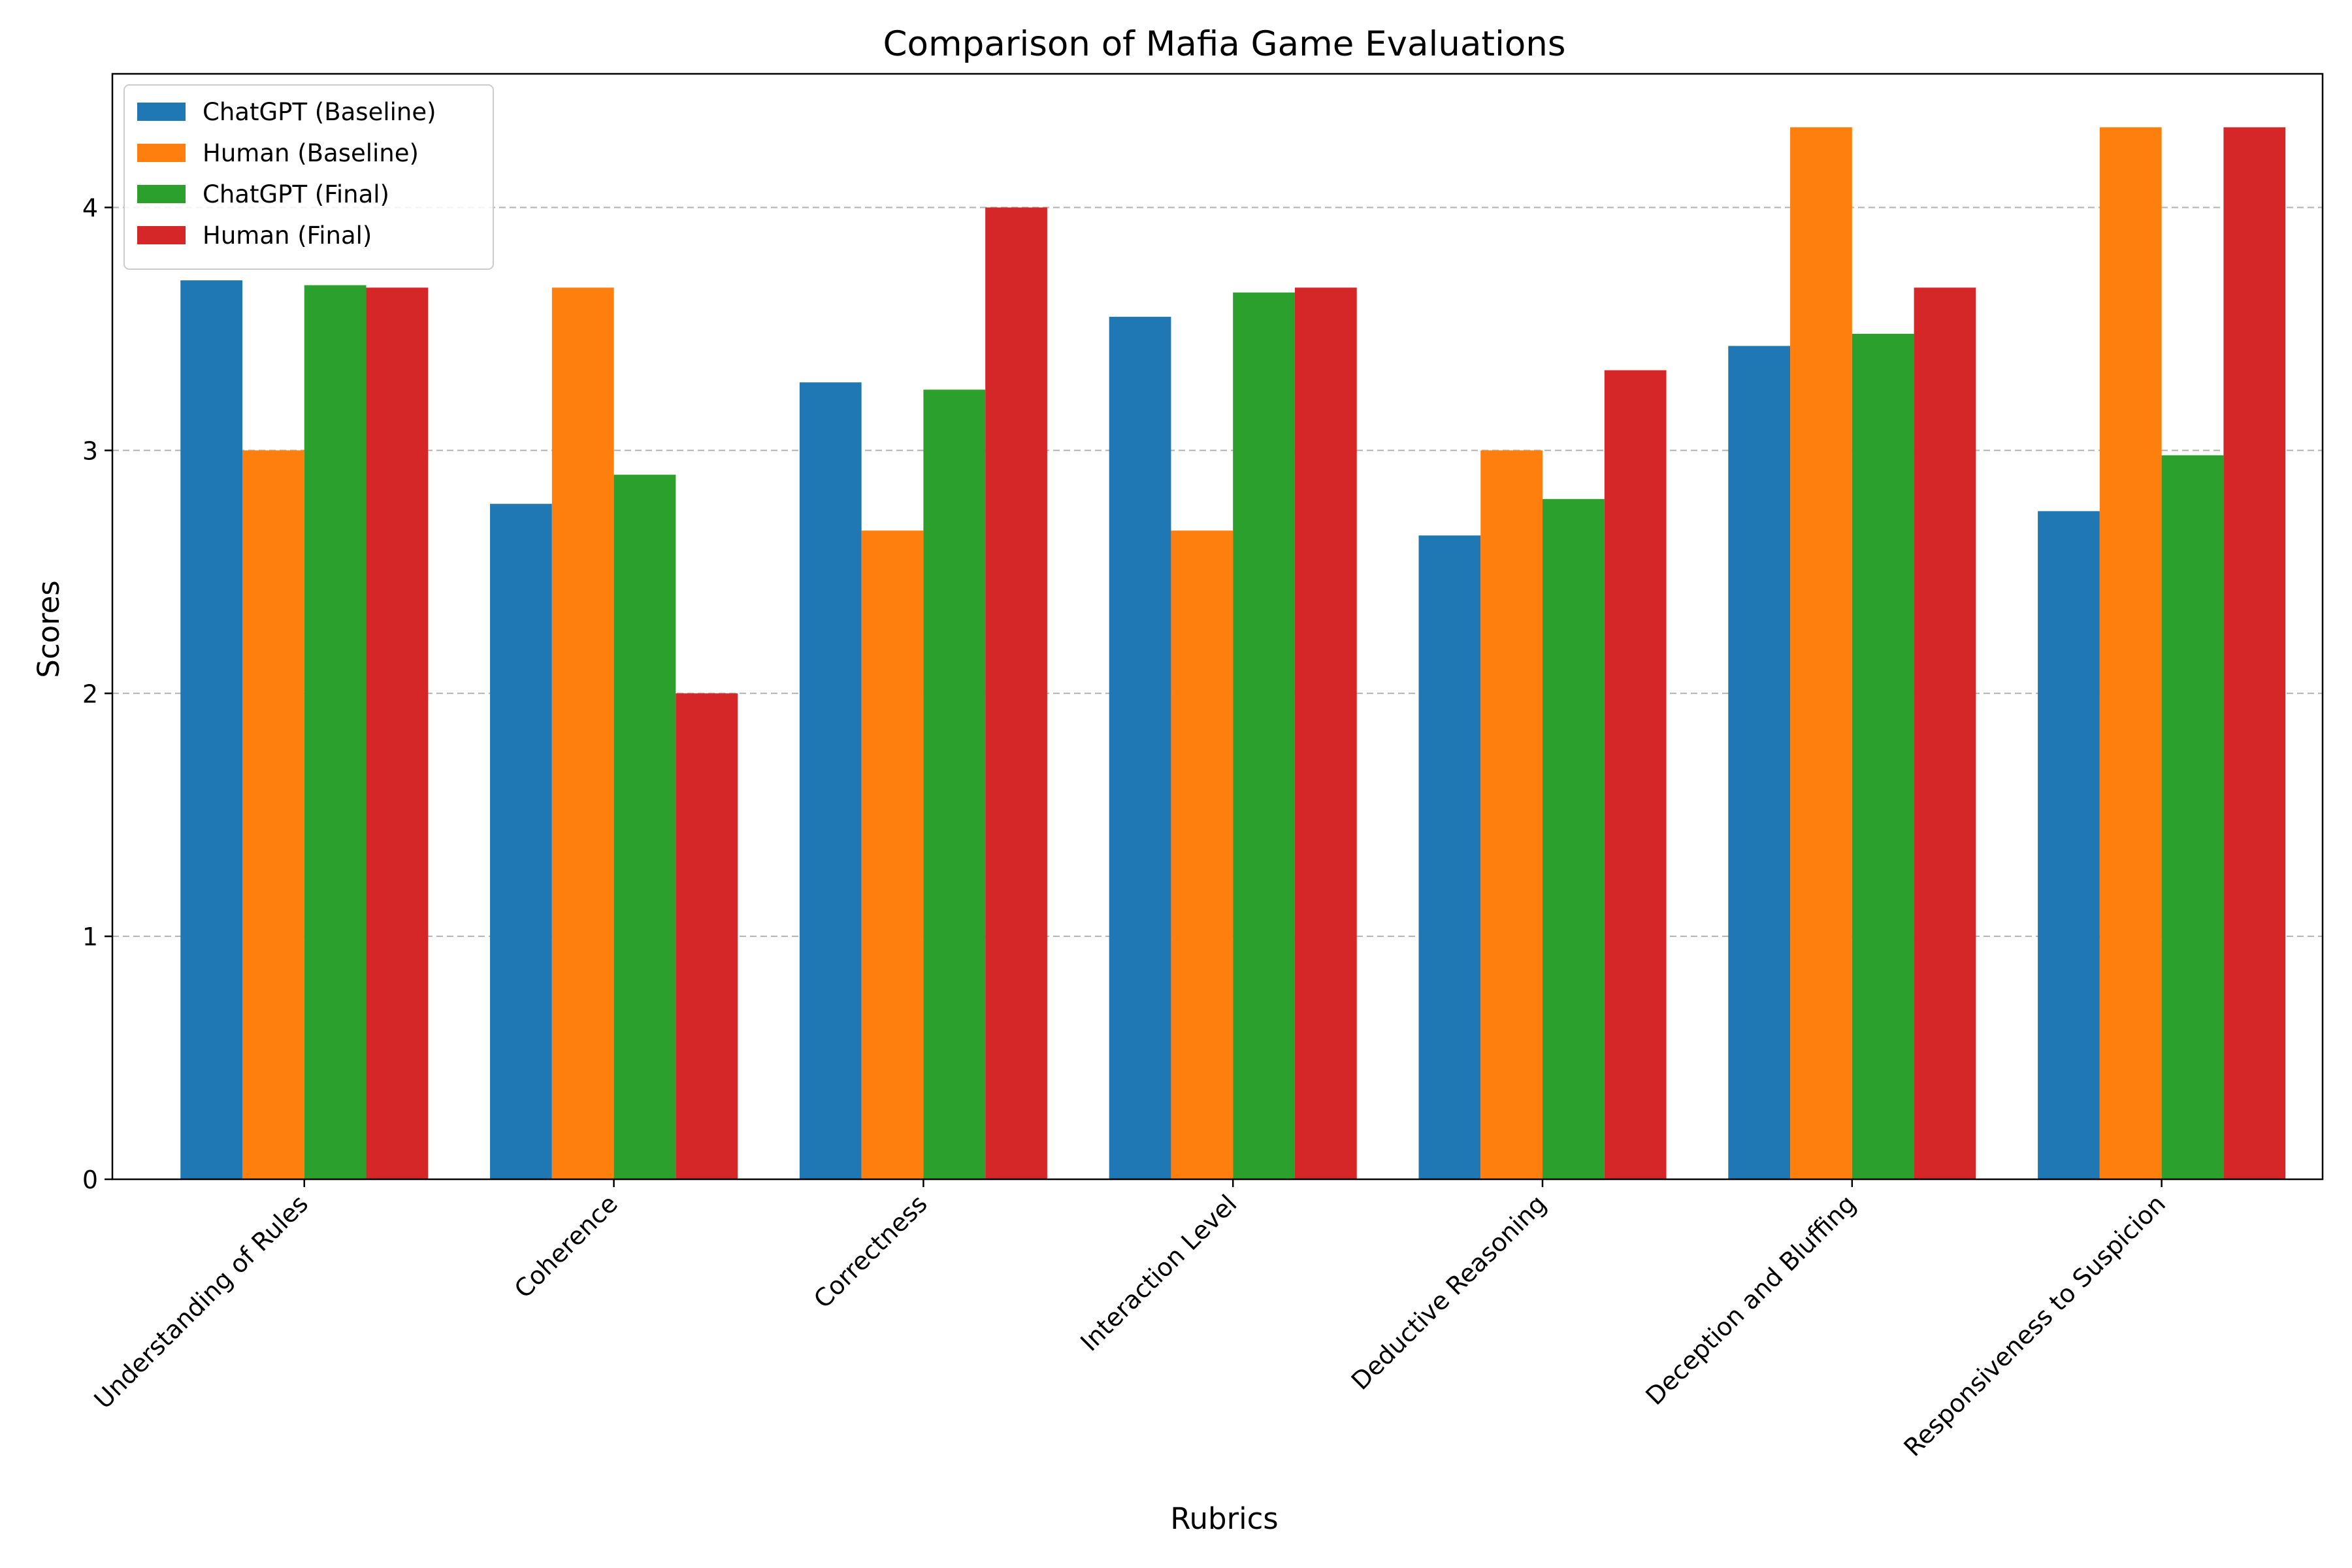 The height and width of the screenshot is (1568, 2352). I want to click on y-tick-label: 3, so click(90, 450).